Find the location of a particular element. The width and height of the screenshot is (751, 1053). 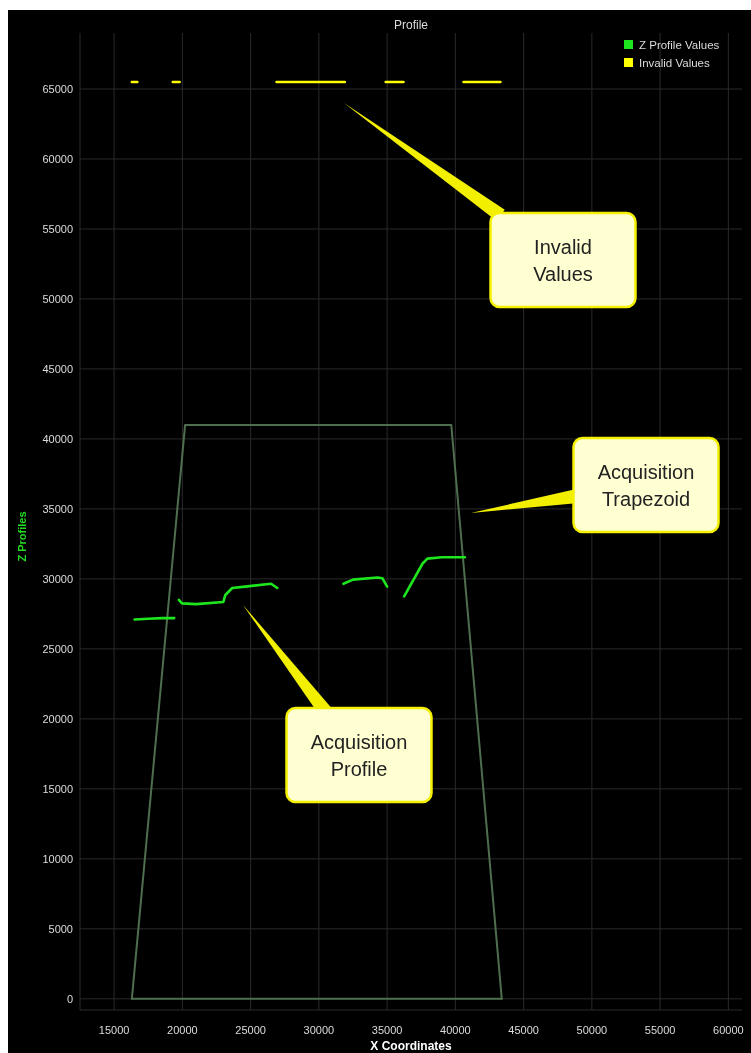

x-tick-label: 55000 is located at coordinates (660, 1030).